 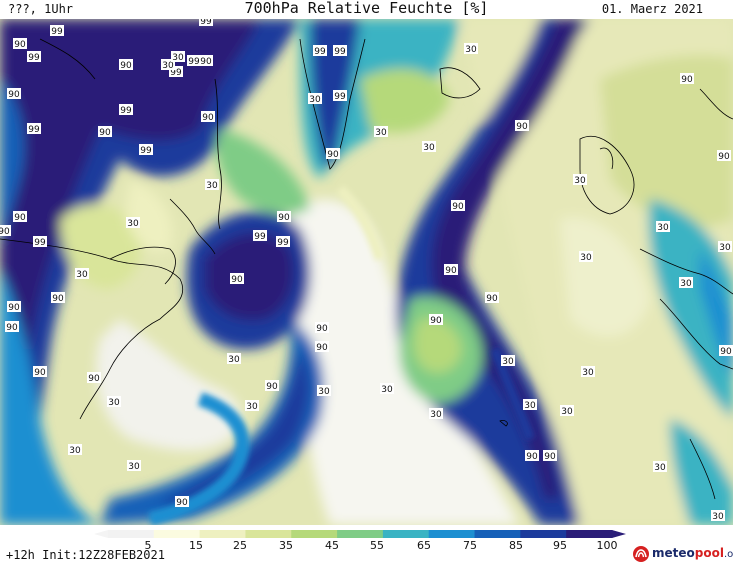 What do you see at coordinates (673, 553) in the screenshot?
I see `brand-main: meteo` at bounding box center [673, 553].